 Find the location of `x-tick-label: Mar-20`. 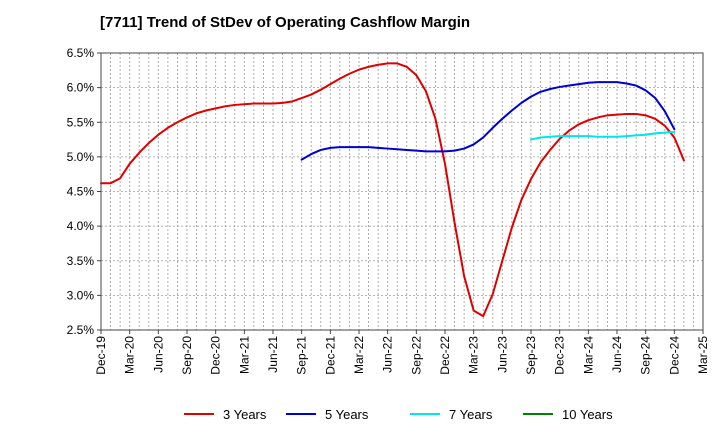

x-tick-label: Mar-20 is located at coordinates (130, 355).